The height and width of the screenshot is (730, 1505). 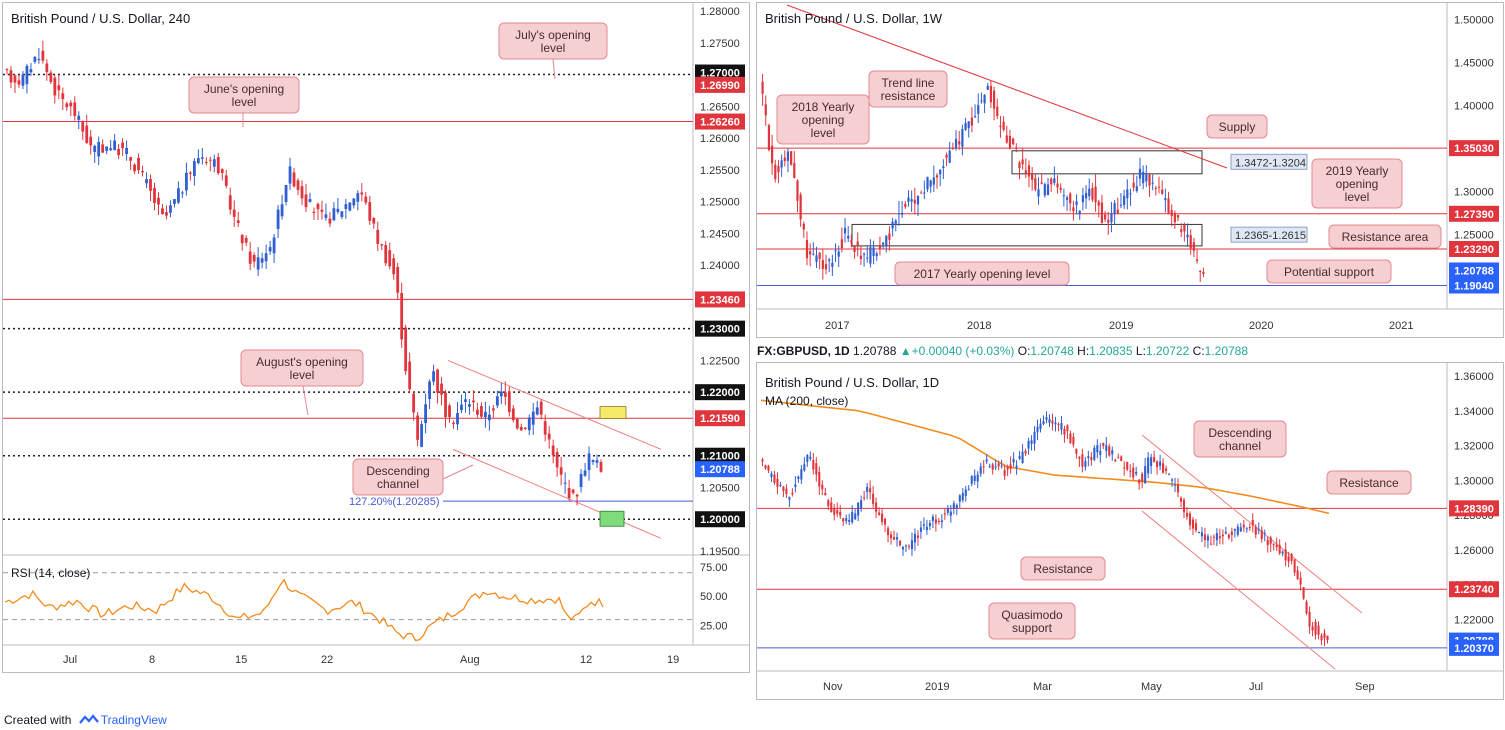 What do you see at coordinates (1474, 508) in the screenshot?
I see `daily-price-tag-bg` at bounding box center [1474, 508].